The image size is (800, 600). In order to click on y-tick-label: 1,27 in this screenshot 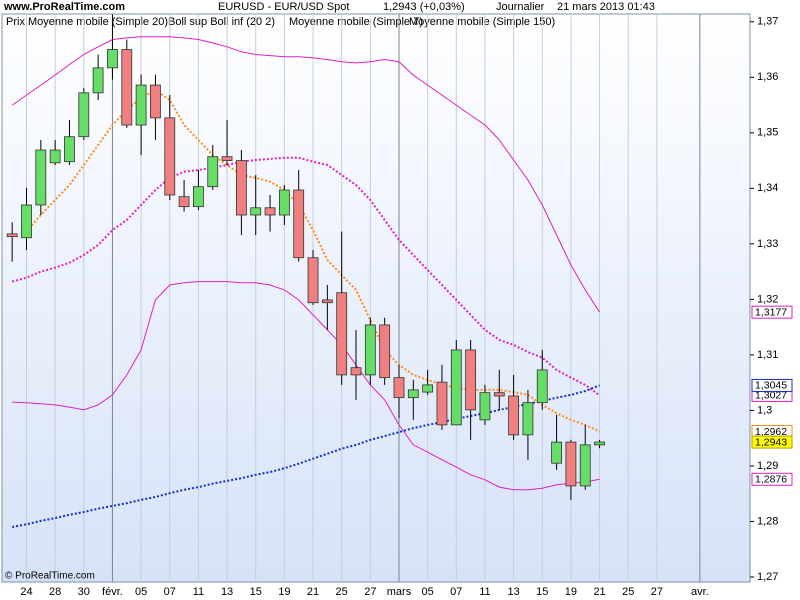, I will do `click(767, 577)`.